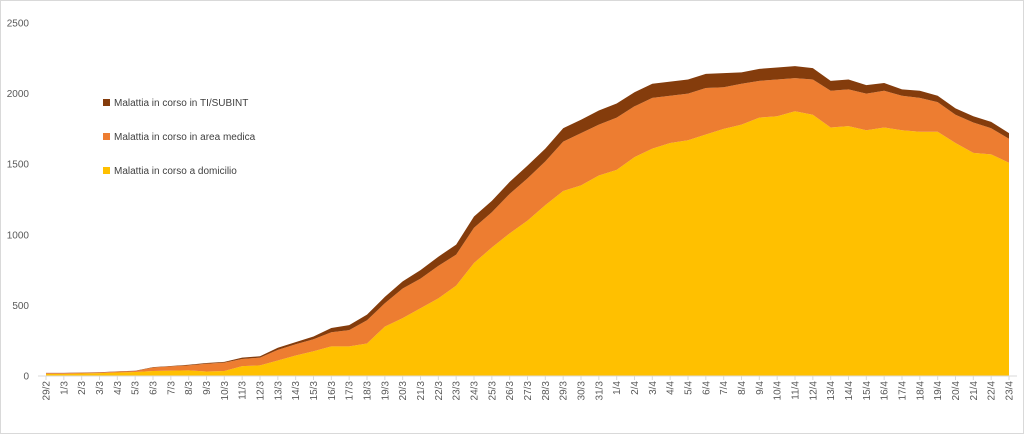 This screenshot has width=1024, height=434. What do you see at coordinates (582, 391) in the screenshot?
I see `x-tick-label: 30/3` at bounding box center [582, 391].